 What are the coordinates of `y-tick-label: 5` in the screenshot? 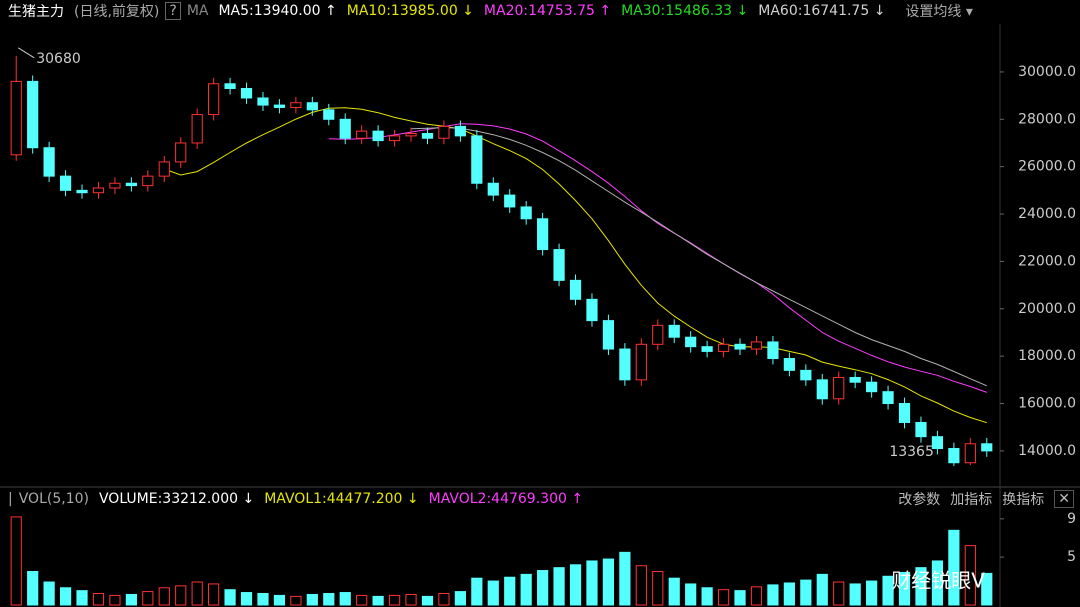 It's located at (1071, 557).